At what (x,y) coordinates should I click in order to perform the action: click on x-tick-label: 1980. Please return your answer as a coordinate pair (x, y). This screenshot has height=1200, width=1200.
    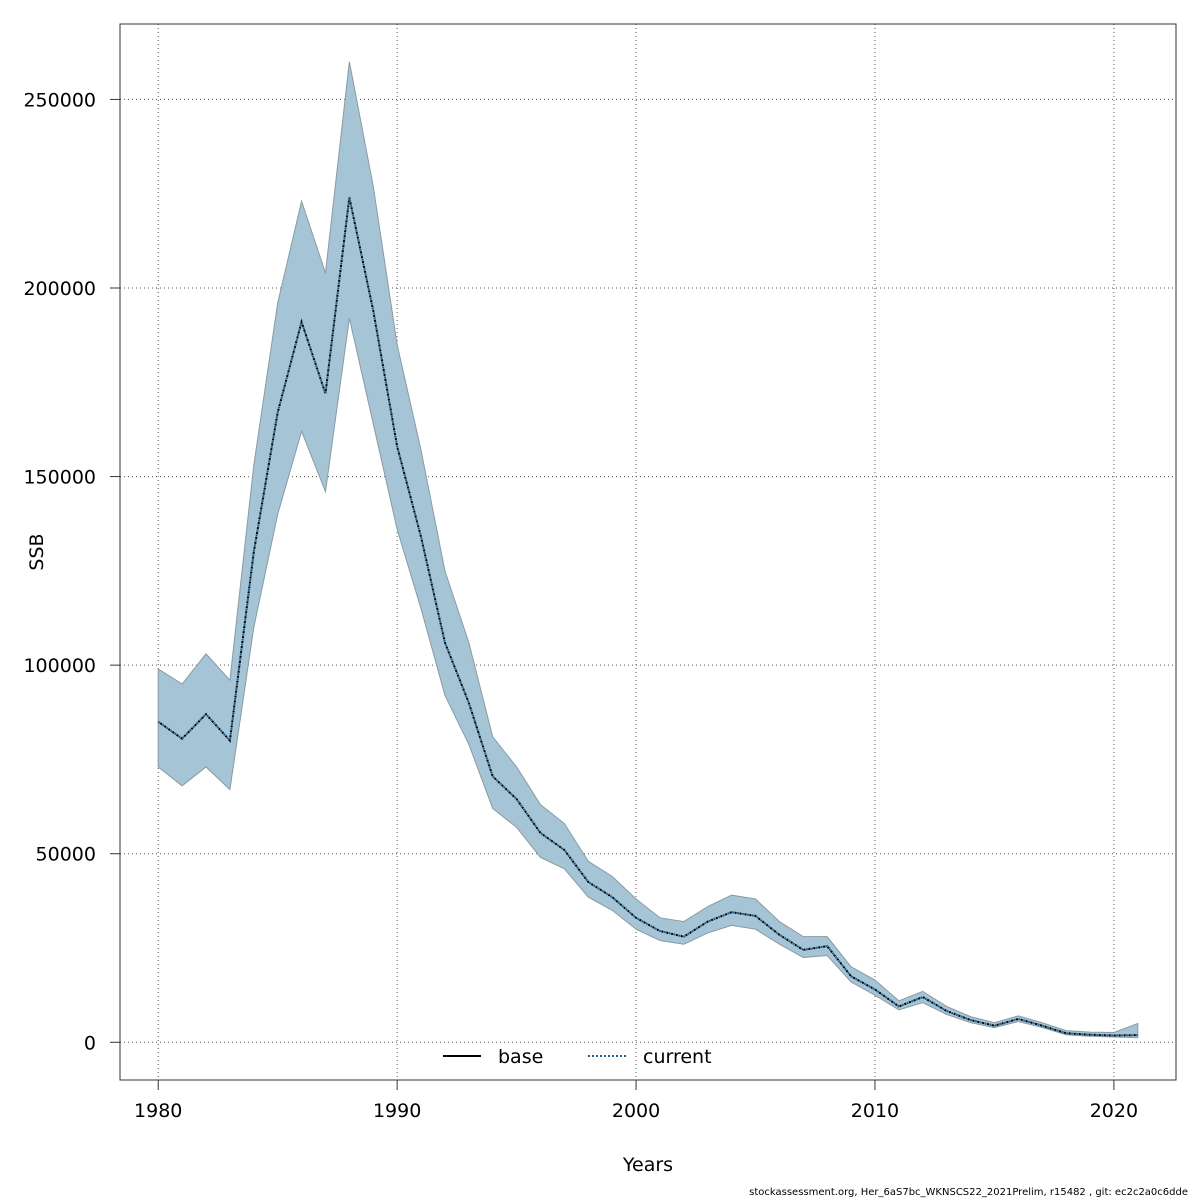
    Looking at the image, I should click on (158, 1111).